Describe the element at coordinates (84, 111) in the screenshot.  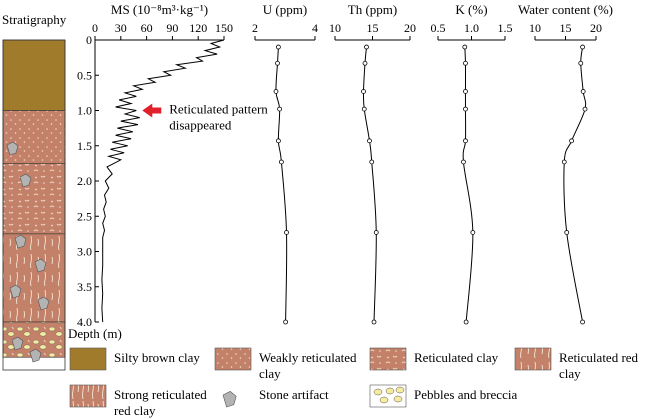
I see `depth-tick-label: 1.0` at that location.